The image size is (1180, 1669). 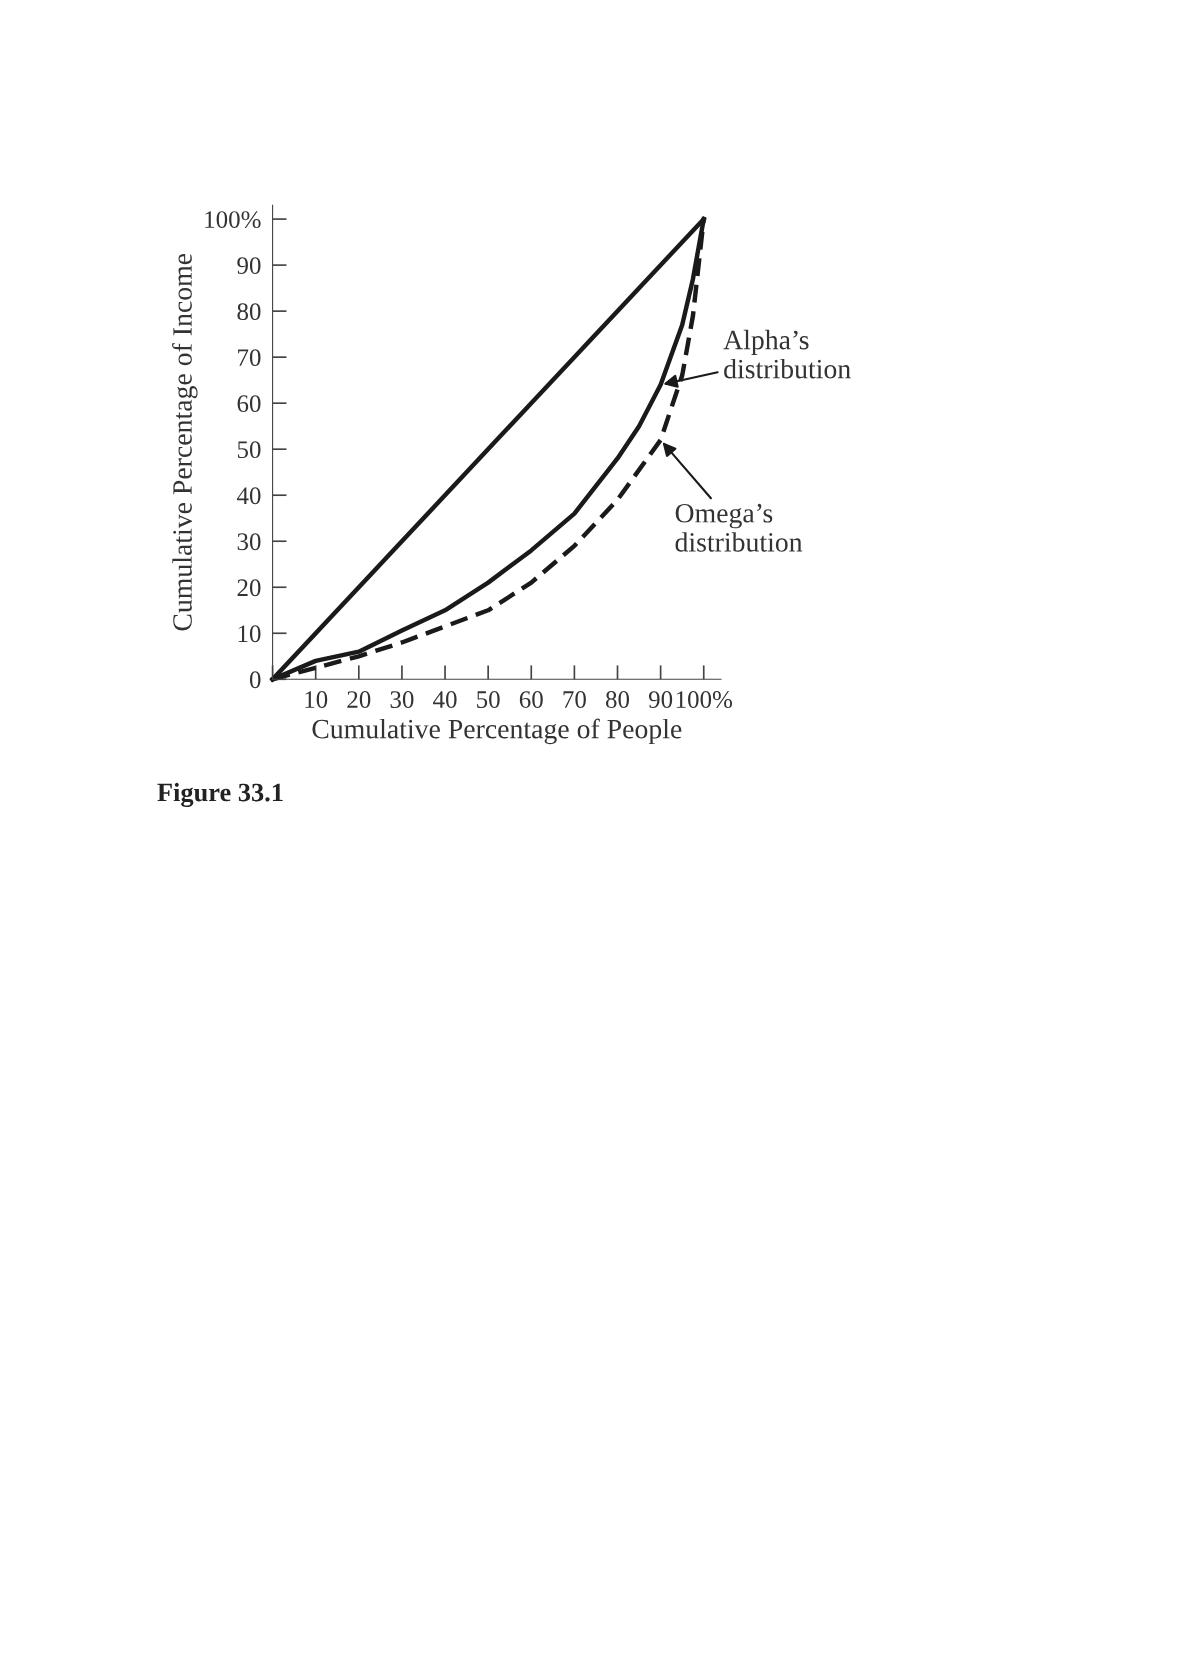 What do you see at coordinates (488, 699) in the screenshot?
I see `x-tick-label: 50` at bounding box center [488, 699].